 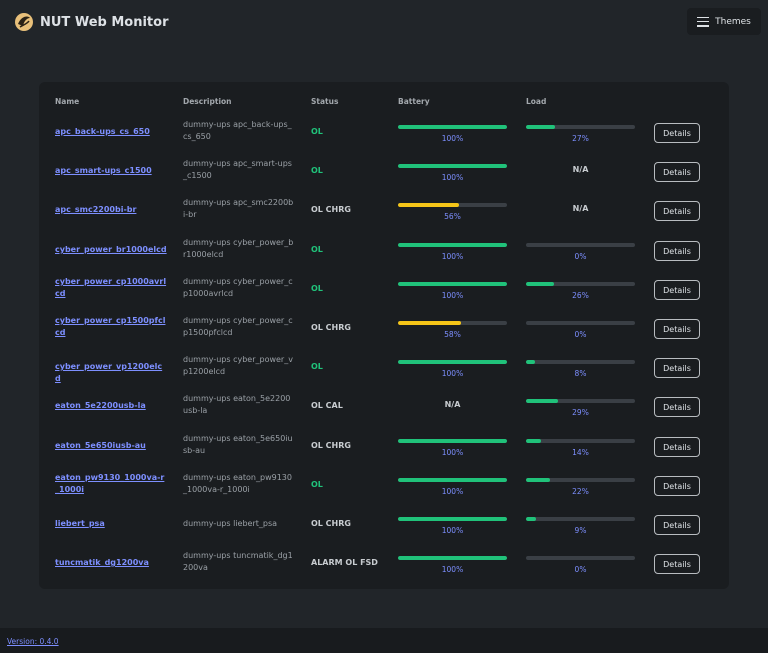 I want to click on device-name-link: cyber_power_vp1200elcd, so click(x=109, y=372).